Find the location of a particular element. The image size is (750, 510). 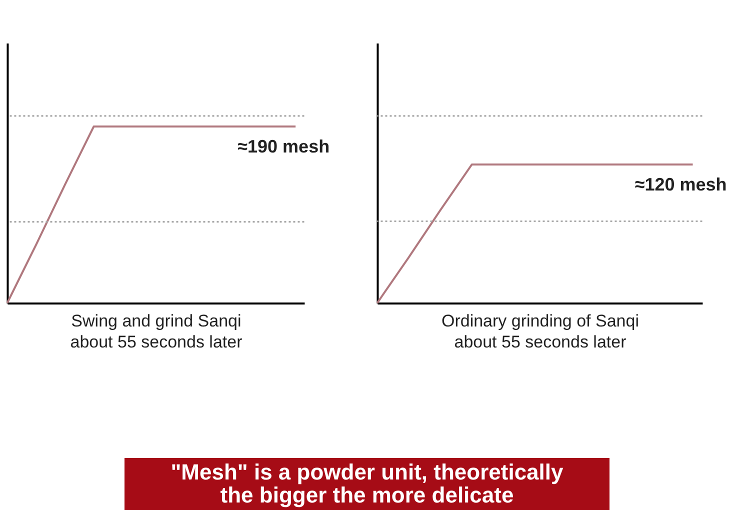

x-axis-title: Swing and grind Sanqi about 55 seconds later is located at coordinates (156, 332).